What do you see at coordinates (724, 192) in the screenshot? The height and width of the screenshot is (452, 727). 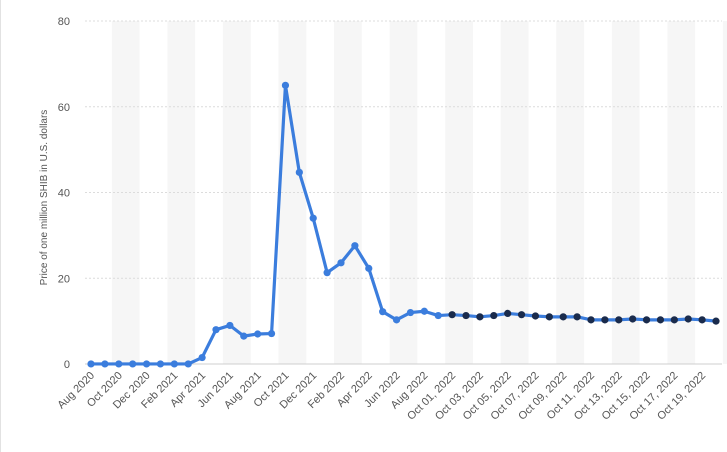 I see `column-band` at bounding box center [724, 192].